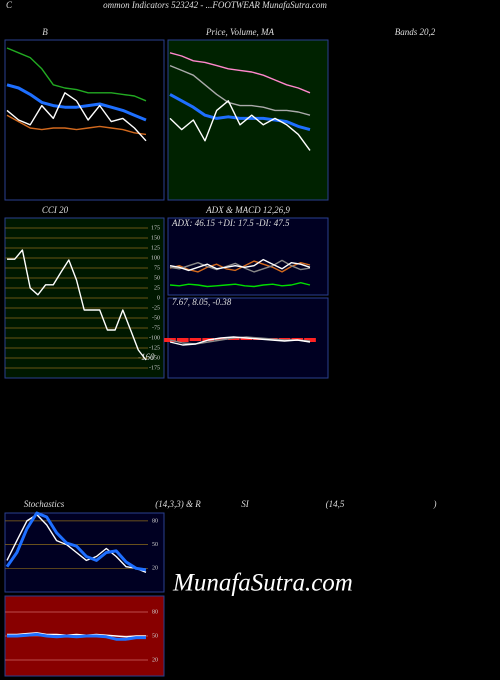 The width and height of the screenshot is (500, 680). What do you see at coordinates (157, 268) in the screenshot?
I see `y-tick-label: 75` at bounding box center [157, 268].